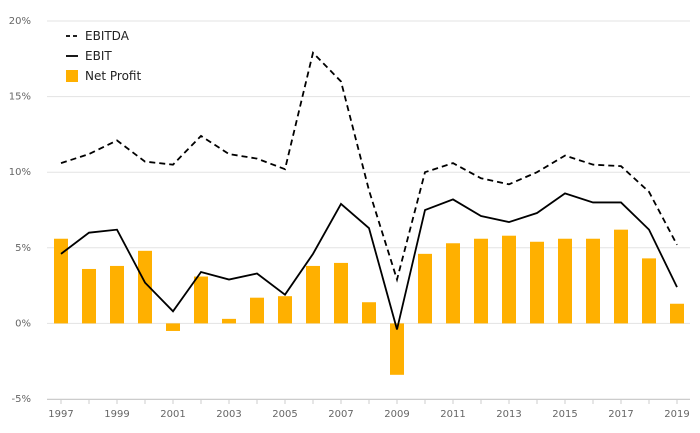  What do you see at coordinates (20, 172) in the screenshot?
I see `y-tick-label: 10%` at bounding box center [20, 172].